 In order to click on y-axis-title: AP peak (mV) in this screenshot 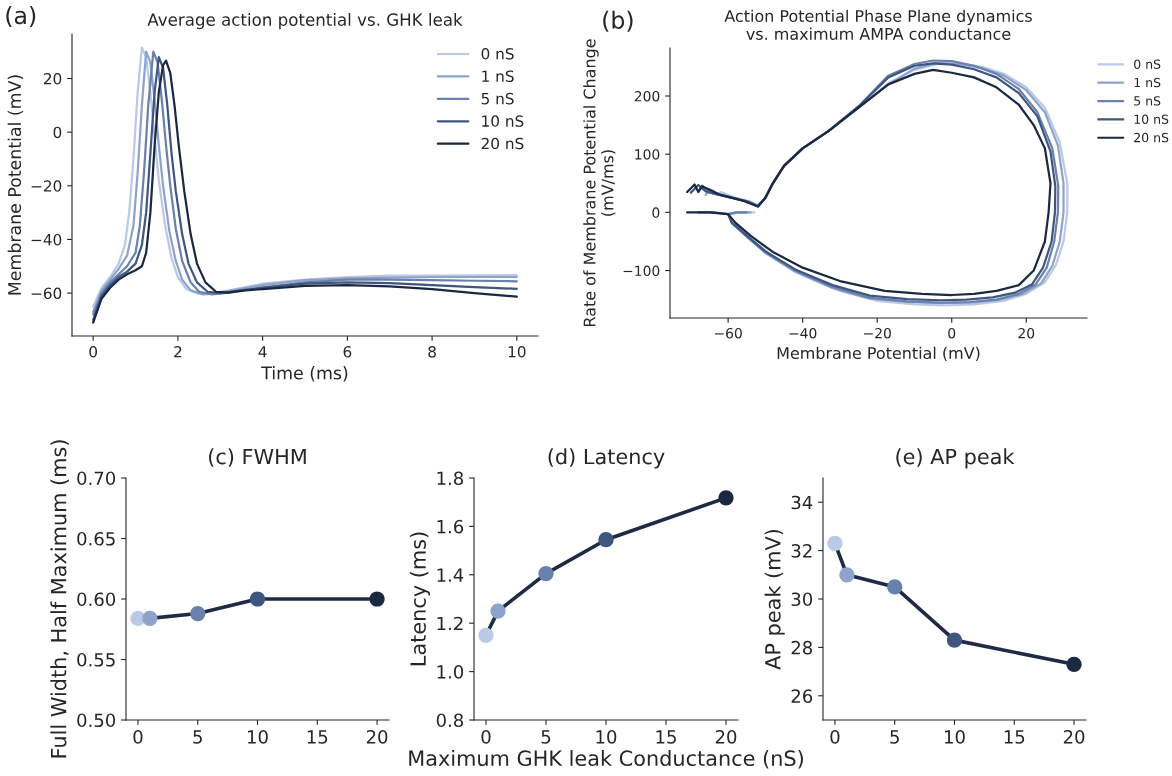, I will do `click(774, 599)`.